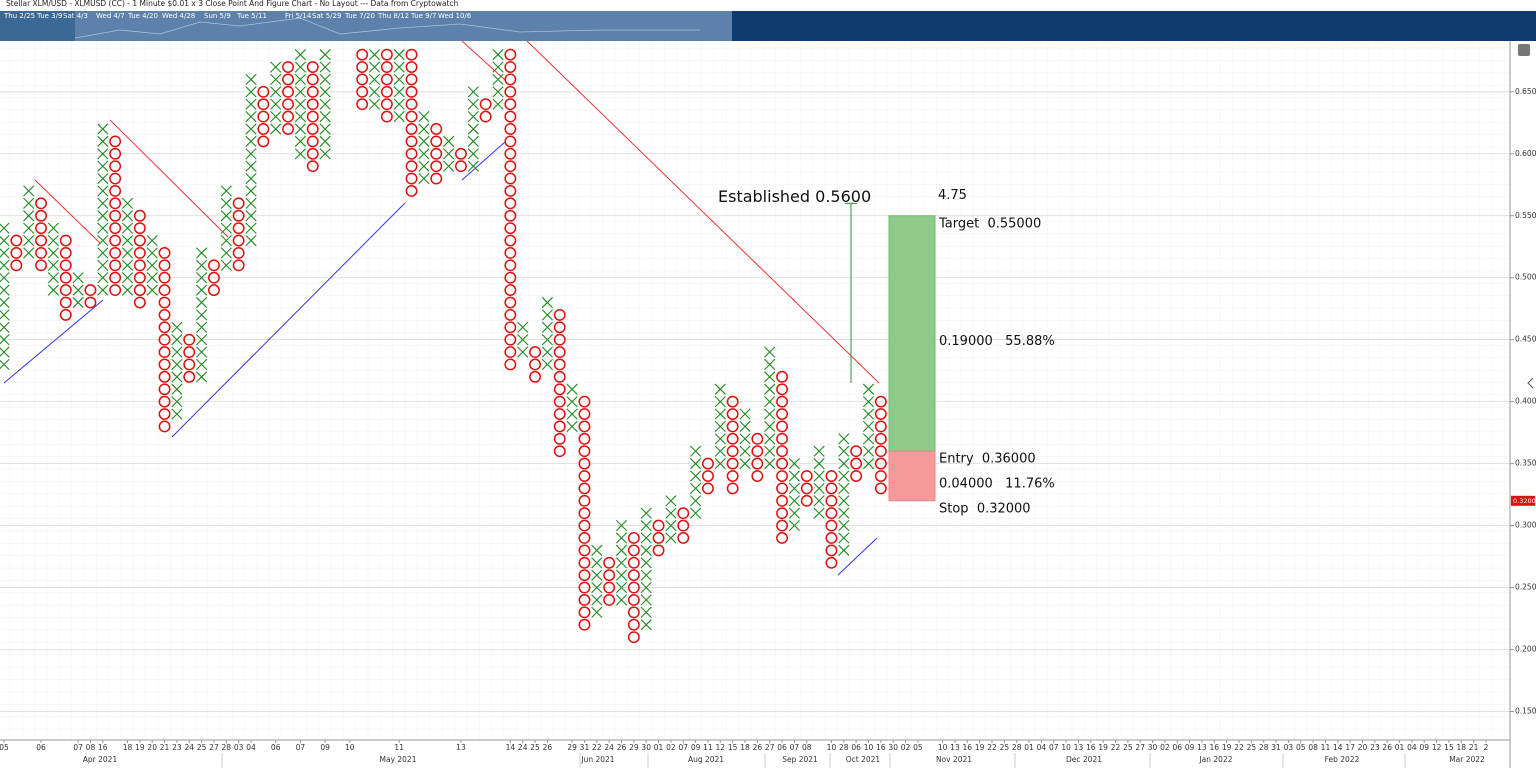 Image resolution: width=1536 pixels, height=768 pixels. What do you see at coordinates (1525, 401) in the screenshot?
I see `y-tick-label: 0.4000` at bounding box center [1525, 401].